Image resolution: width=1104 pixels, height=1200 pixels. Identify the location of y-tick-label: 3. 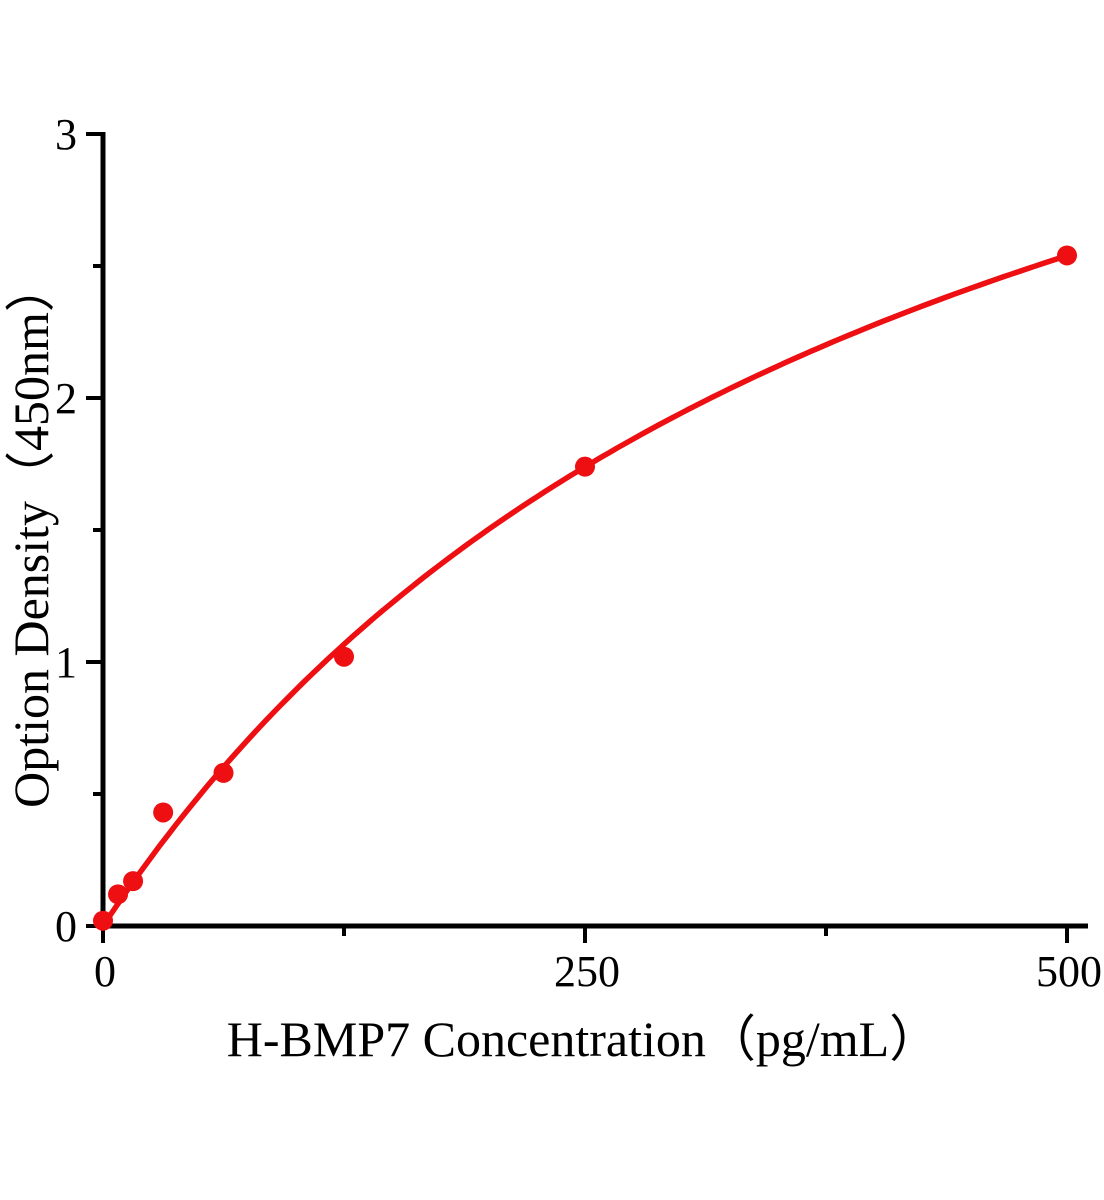
(66, 134).